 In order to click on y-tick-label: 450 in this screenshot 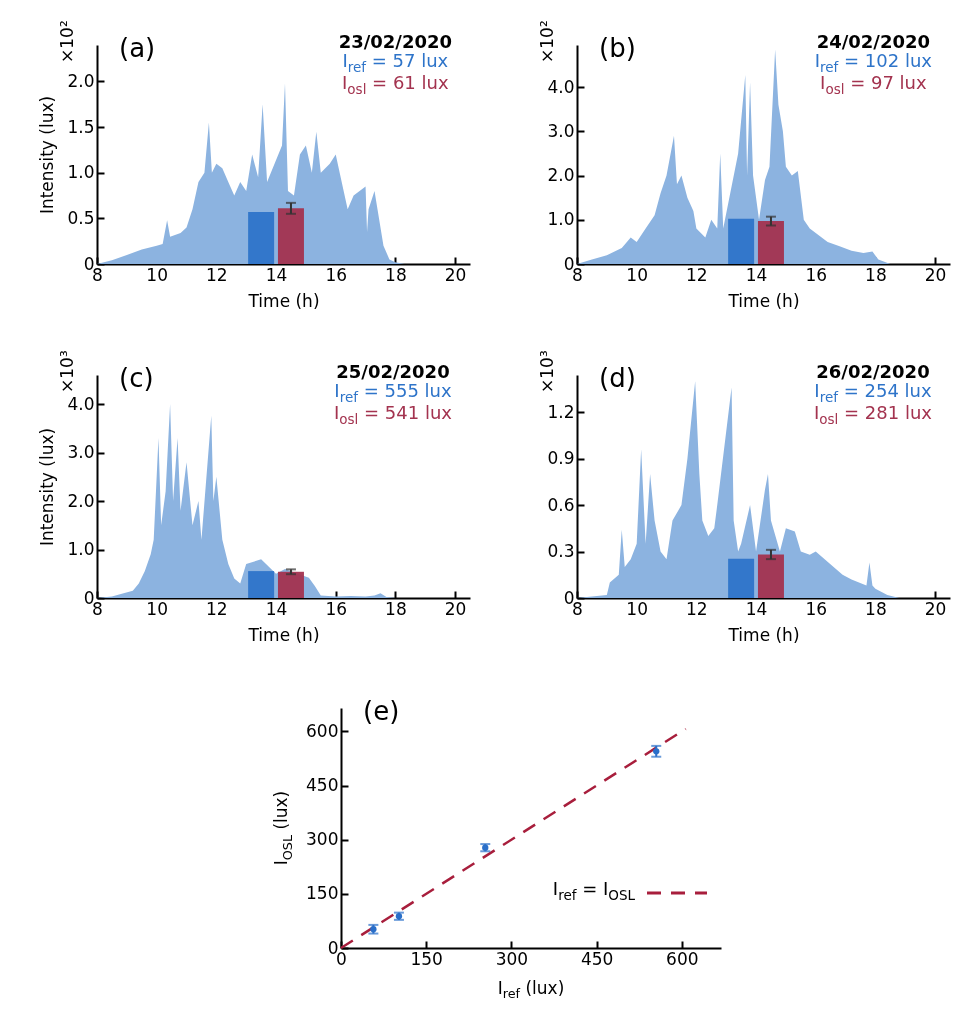, I will do `click(322, 785)`.